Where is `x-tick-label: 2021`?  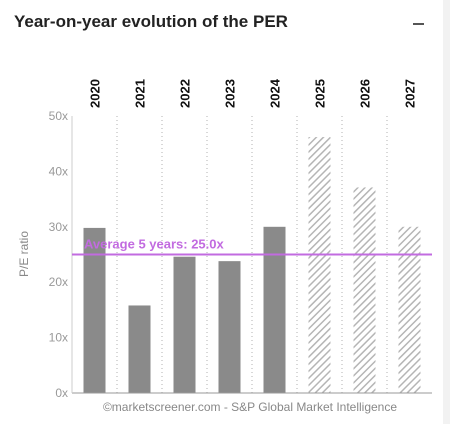
x-tick-label: 2021 is located at coordinates (140, 93).